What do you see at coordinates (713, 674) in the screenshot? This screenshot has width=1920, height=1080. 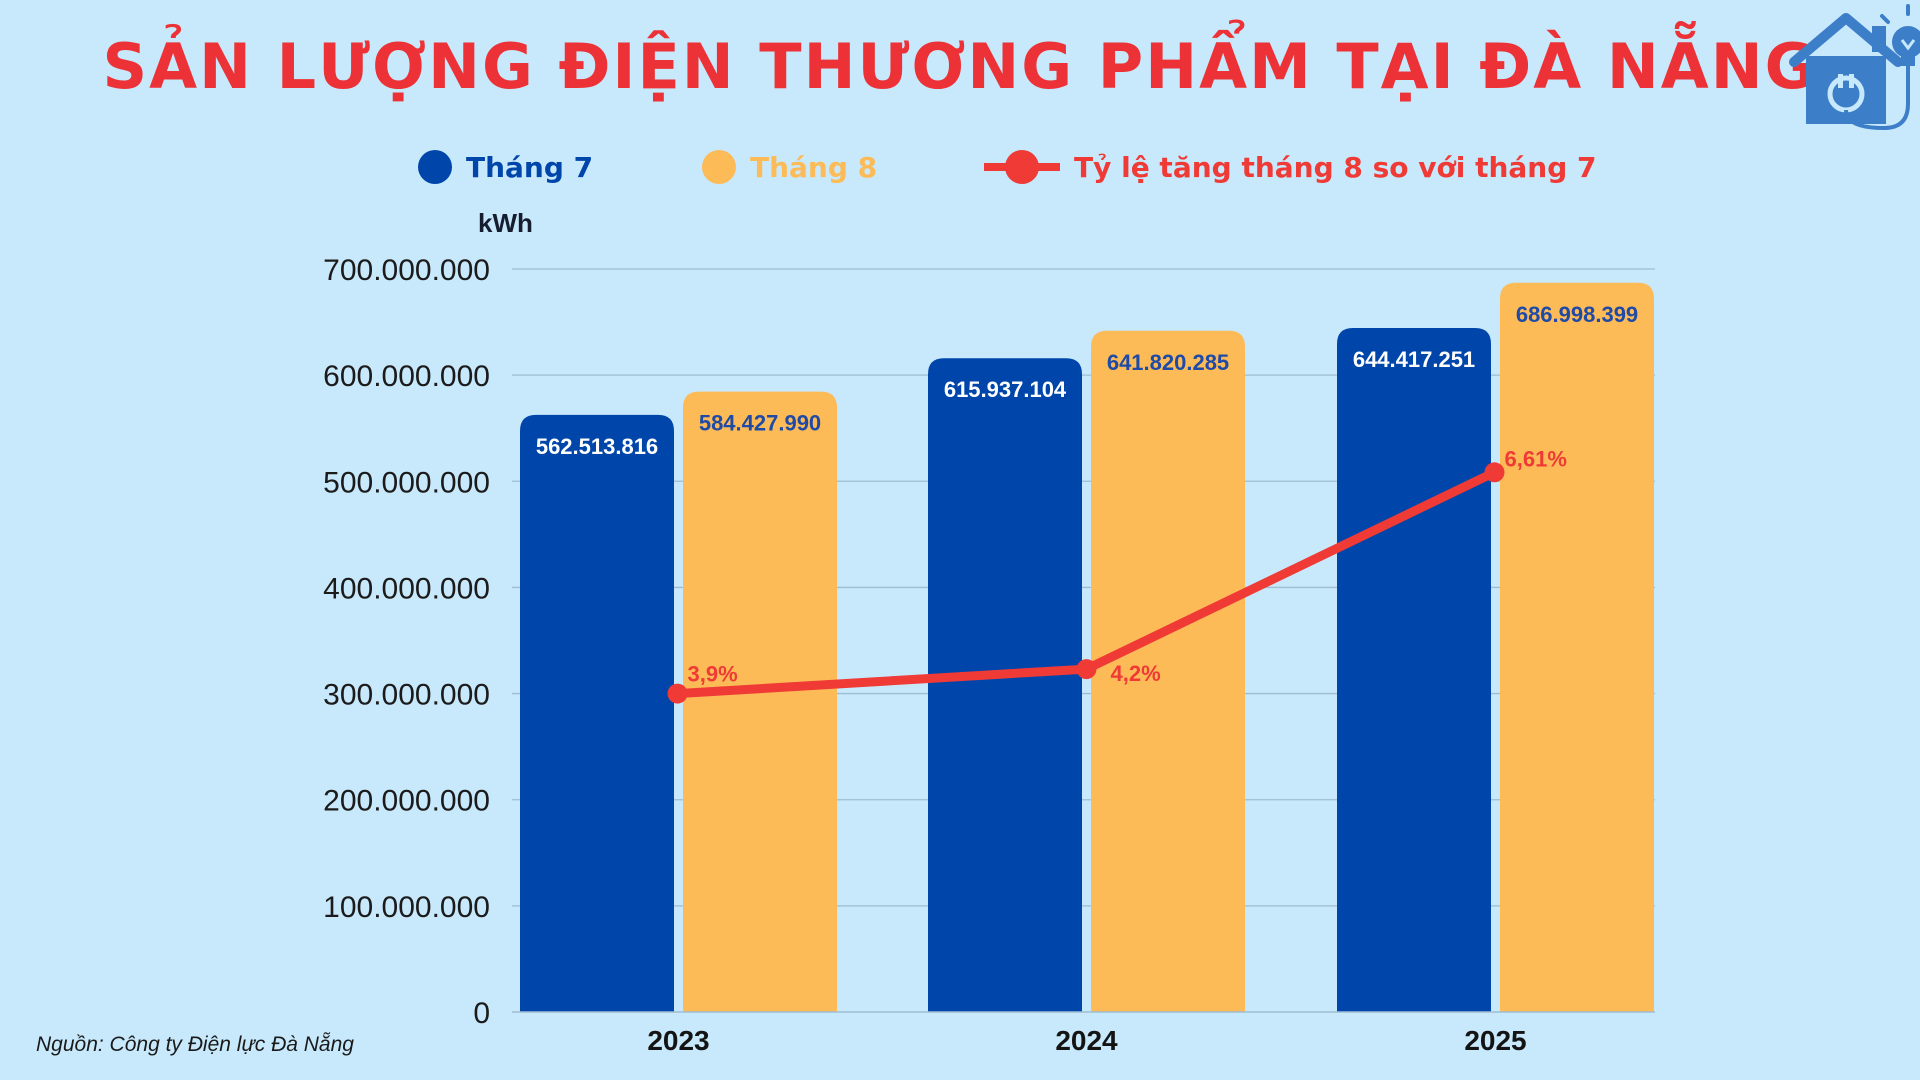 I see `rate-label: 3,9%` at bounding box center [713, 674].